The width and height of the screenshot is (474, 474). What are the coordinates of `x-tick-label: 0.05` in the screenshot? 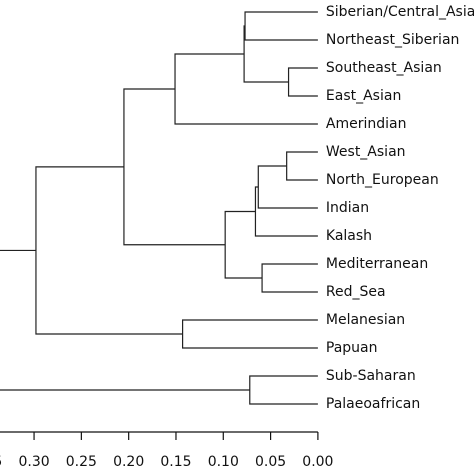 It's located at (270, 462).